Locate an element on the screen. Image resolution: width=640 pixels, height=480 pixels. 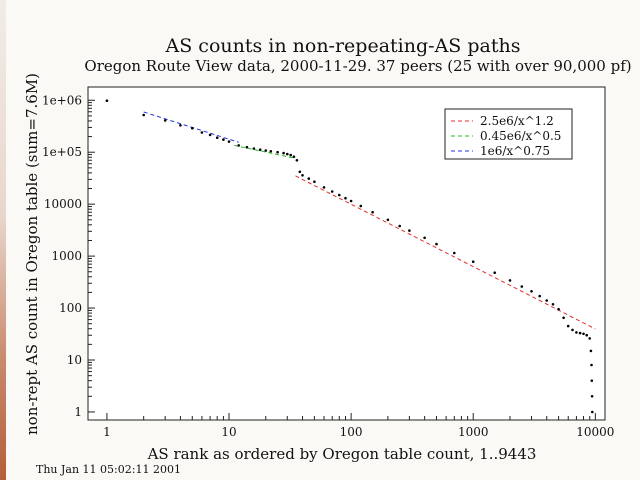
legend-label: 0.45e6/x^0.5 is located at coordinates (520, 136).